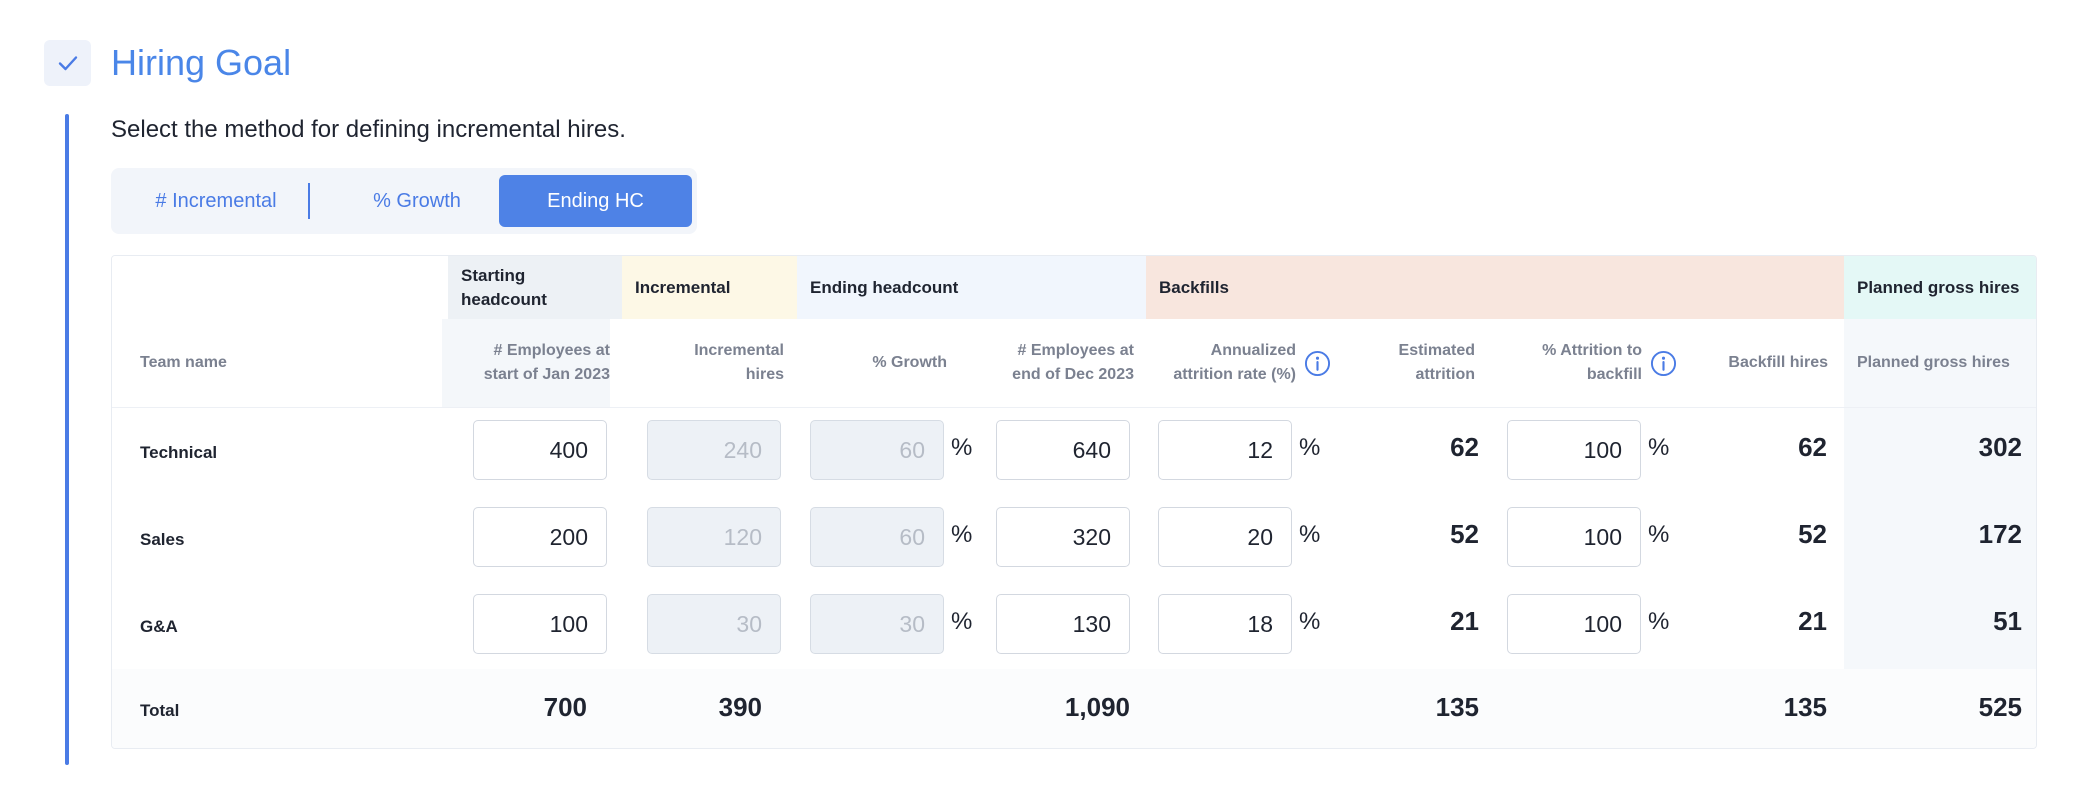  What do you see at coordinates (67, 439) in the screenshot?
I see `section-accent-bar` at bounding box center [67, 439].